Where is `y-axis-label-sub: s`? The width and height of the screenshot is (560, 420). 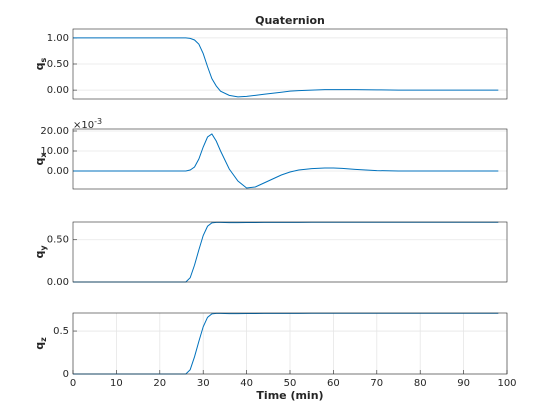 y-axis-label-sub: s is located at coordinates (43, 59).